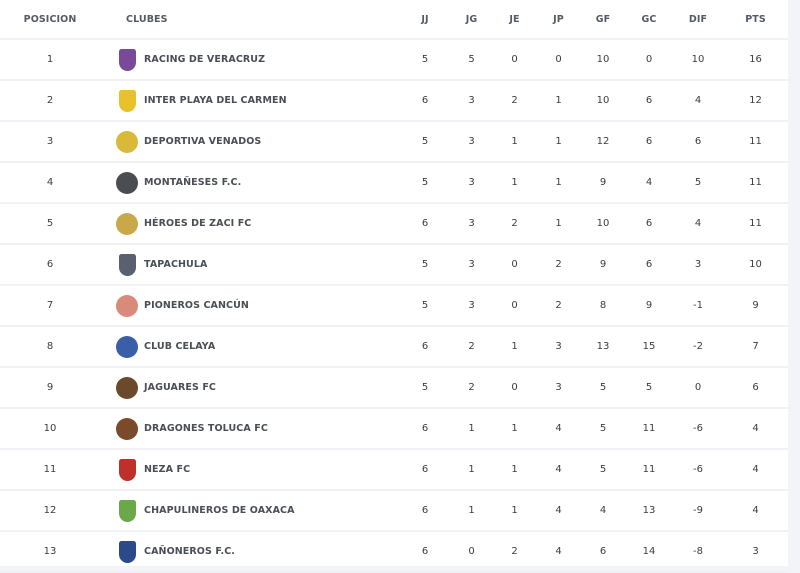 This screenshot has height=573, width=800. I want to click on stat-dif: -1, so click(698, 306).